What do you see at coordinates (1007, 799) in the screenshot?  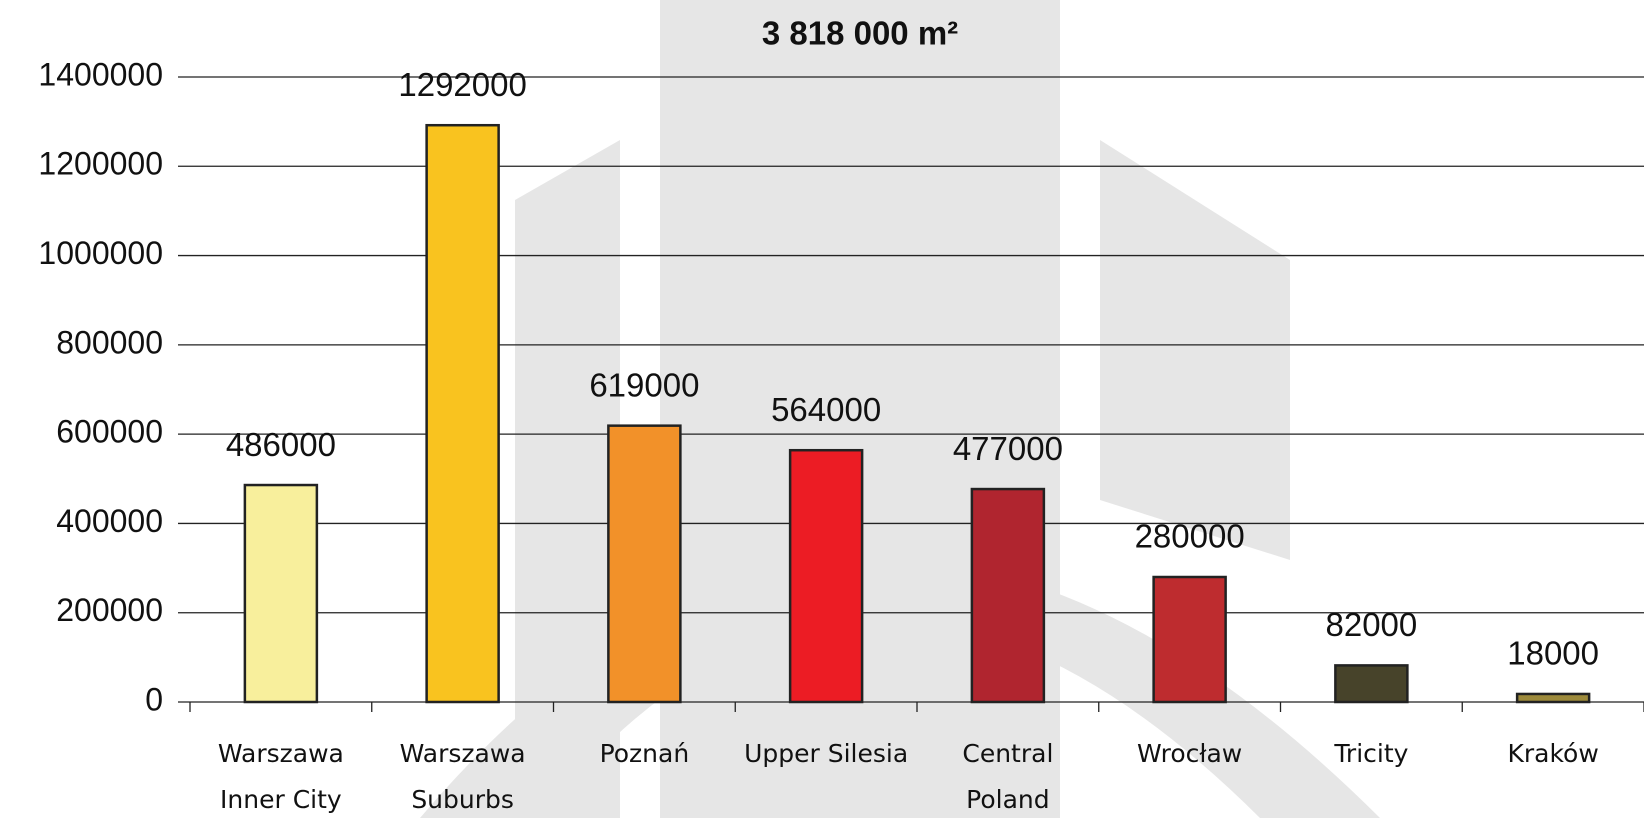 I see `x-tick-label: Poland` at bounding box center [1007, 799].